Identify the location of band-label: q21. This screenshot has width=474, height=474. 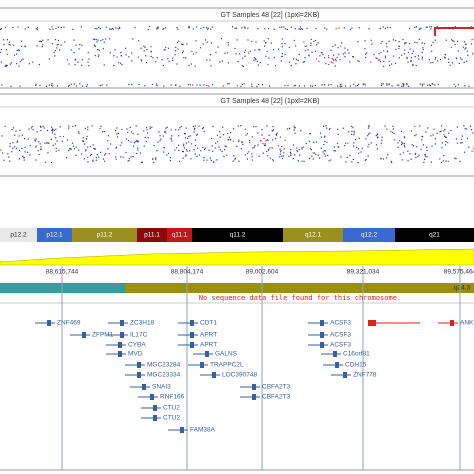
(434, 235).